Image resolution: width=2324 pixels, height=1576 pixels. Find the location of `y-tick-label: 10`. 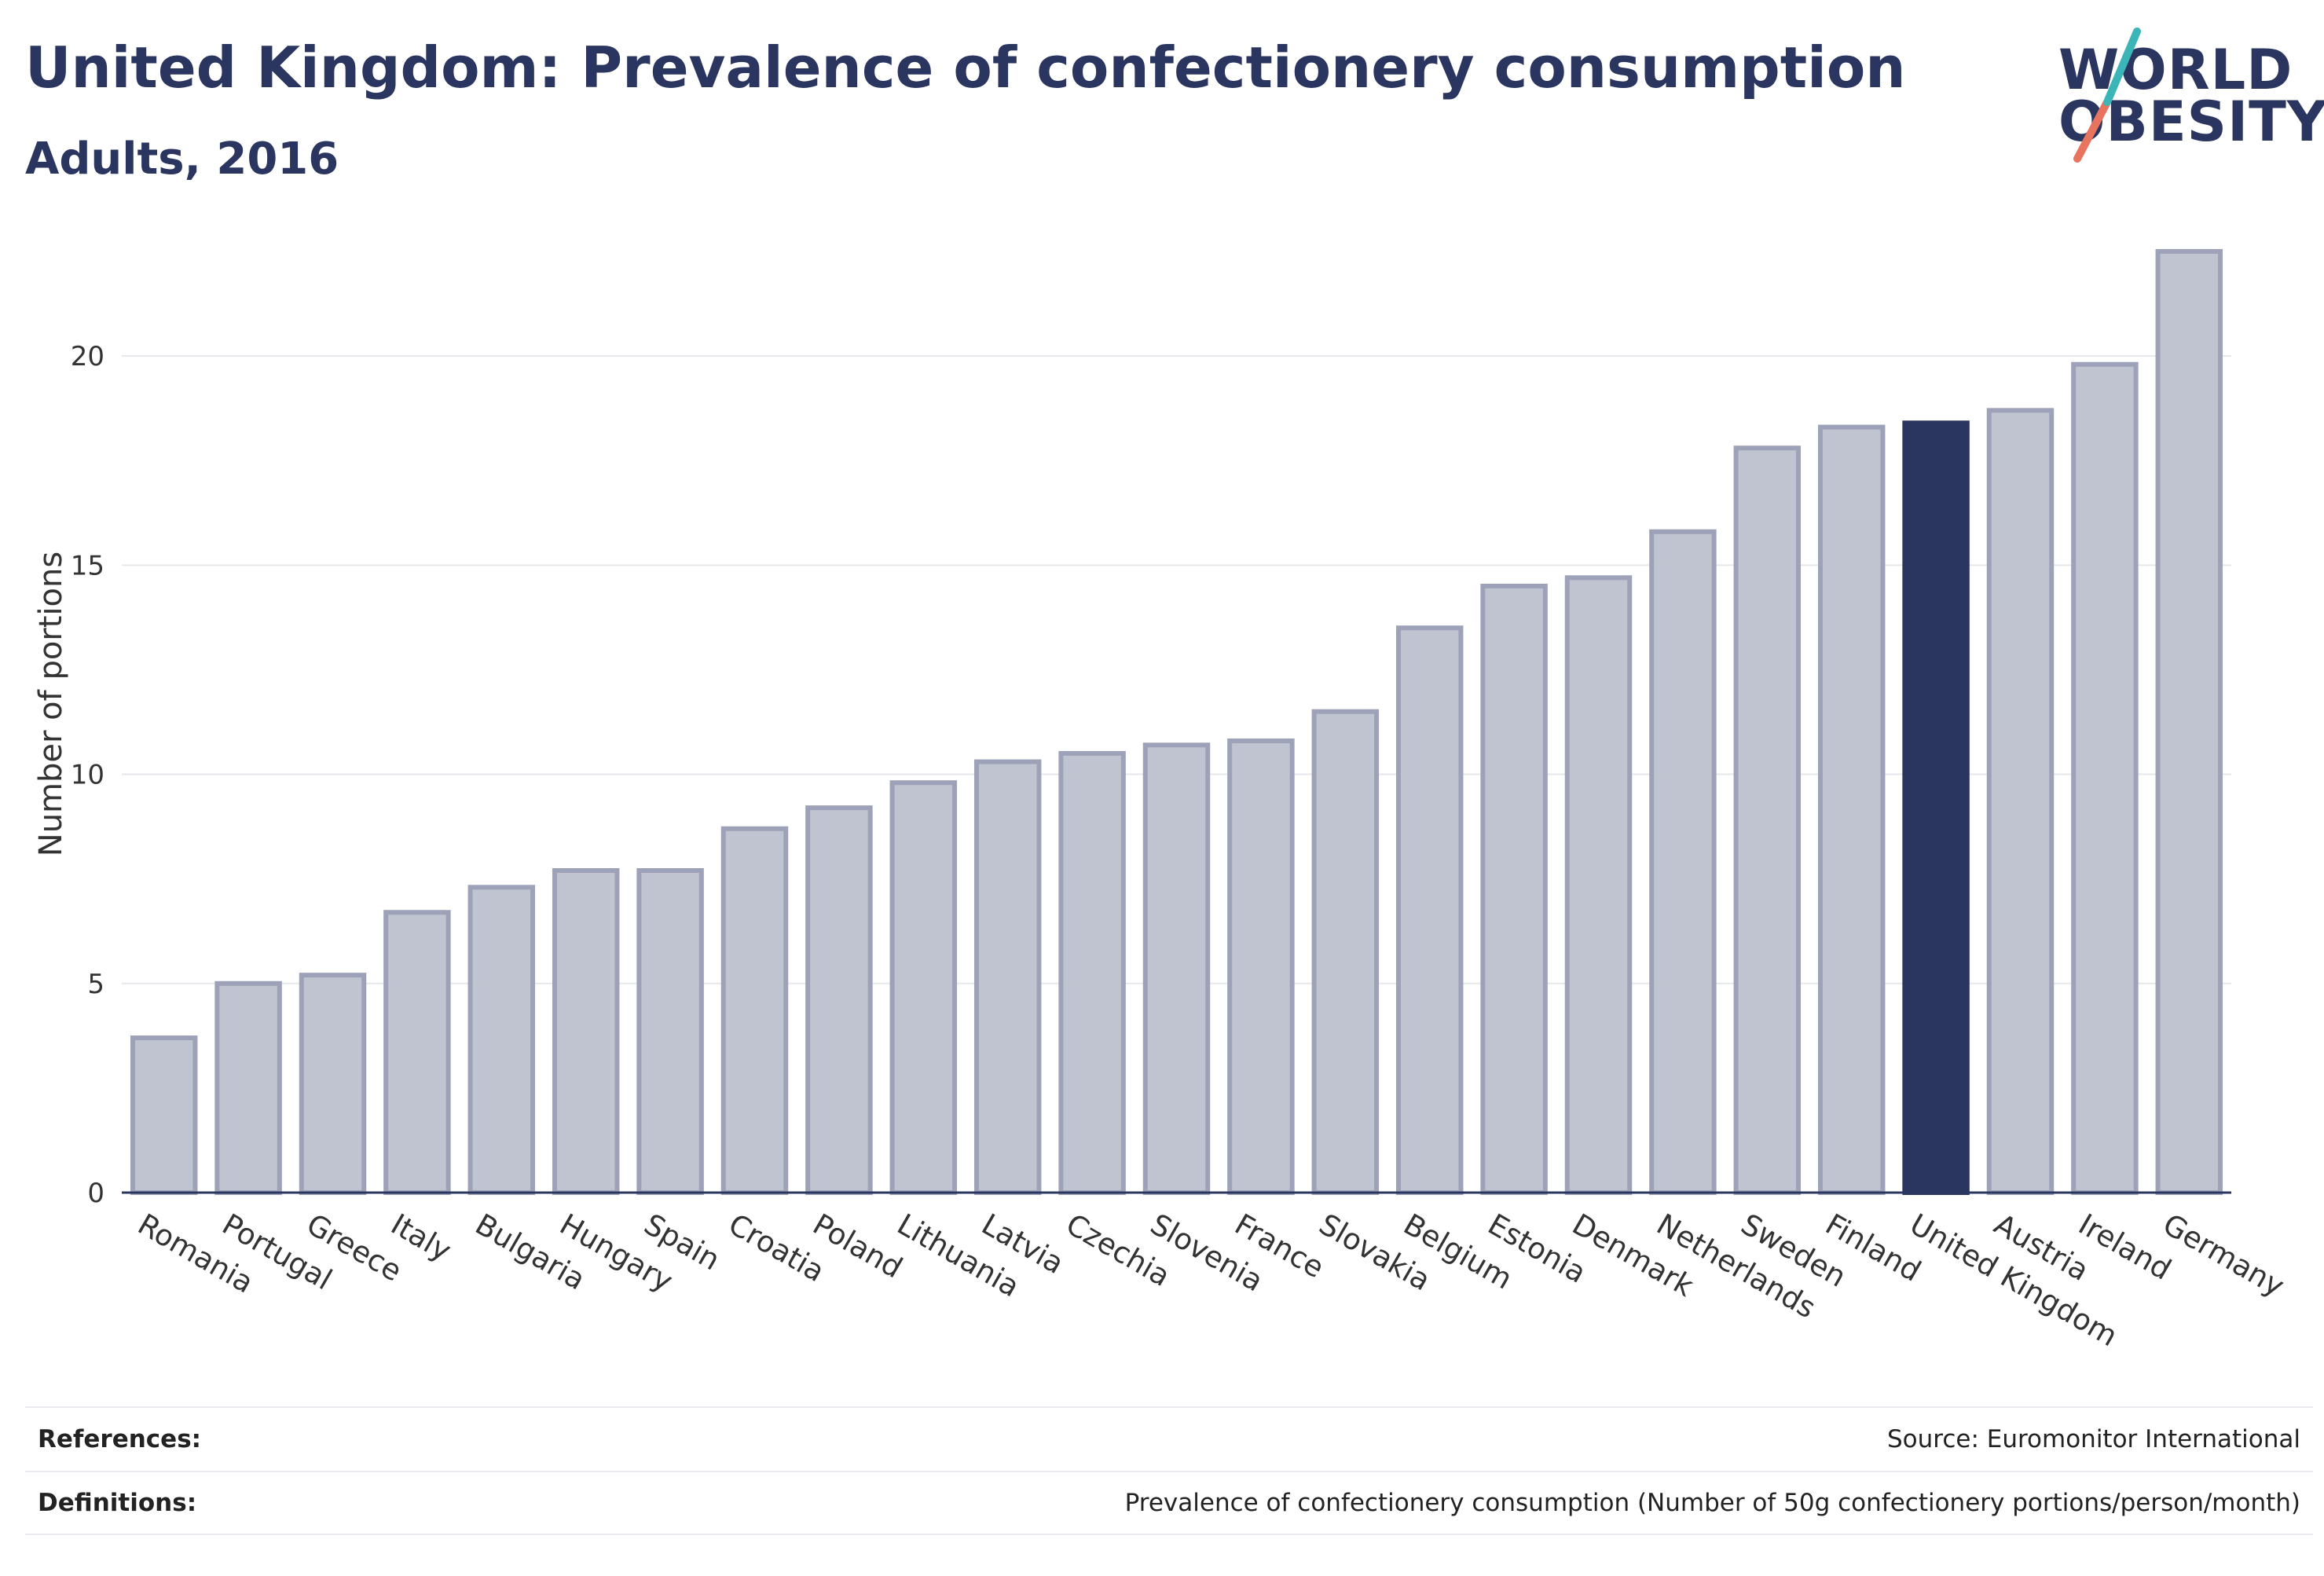

y-tick-label: 10 is located at coordinates (87, 775).